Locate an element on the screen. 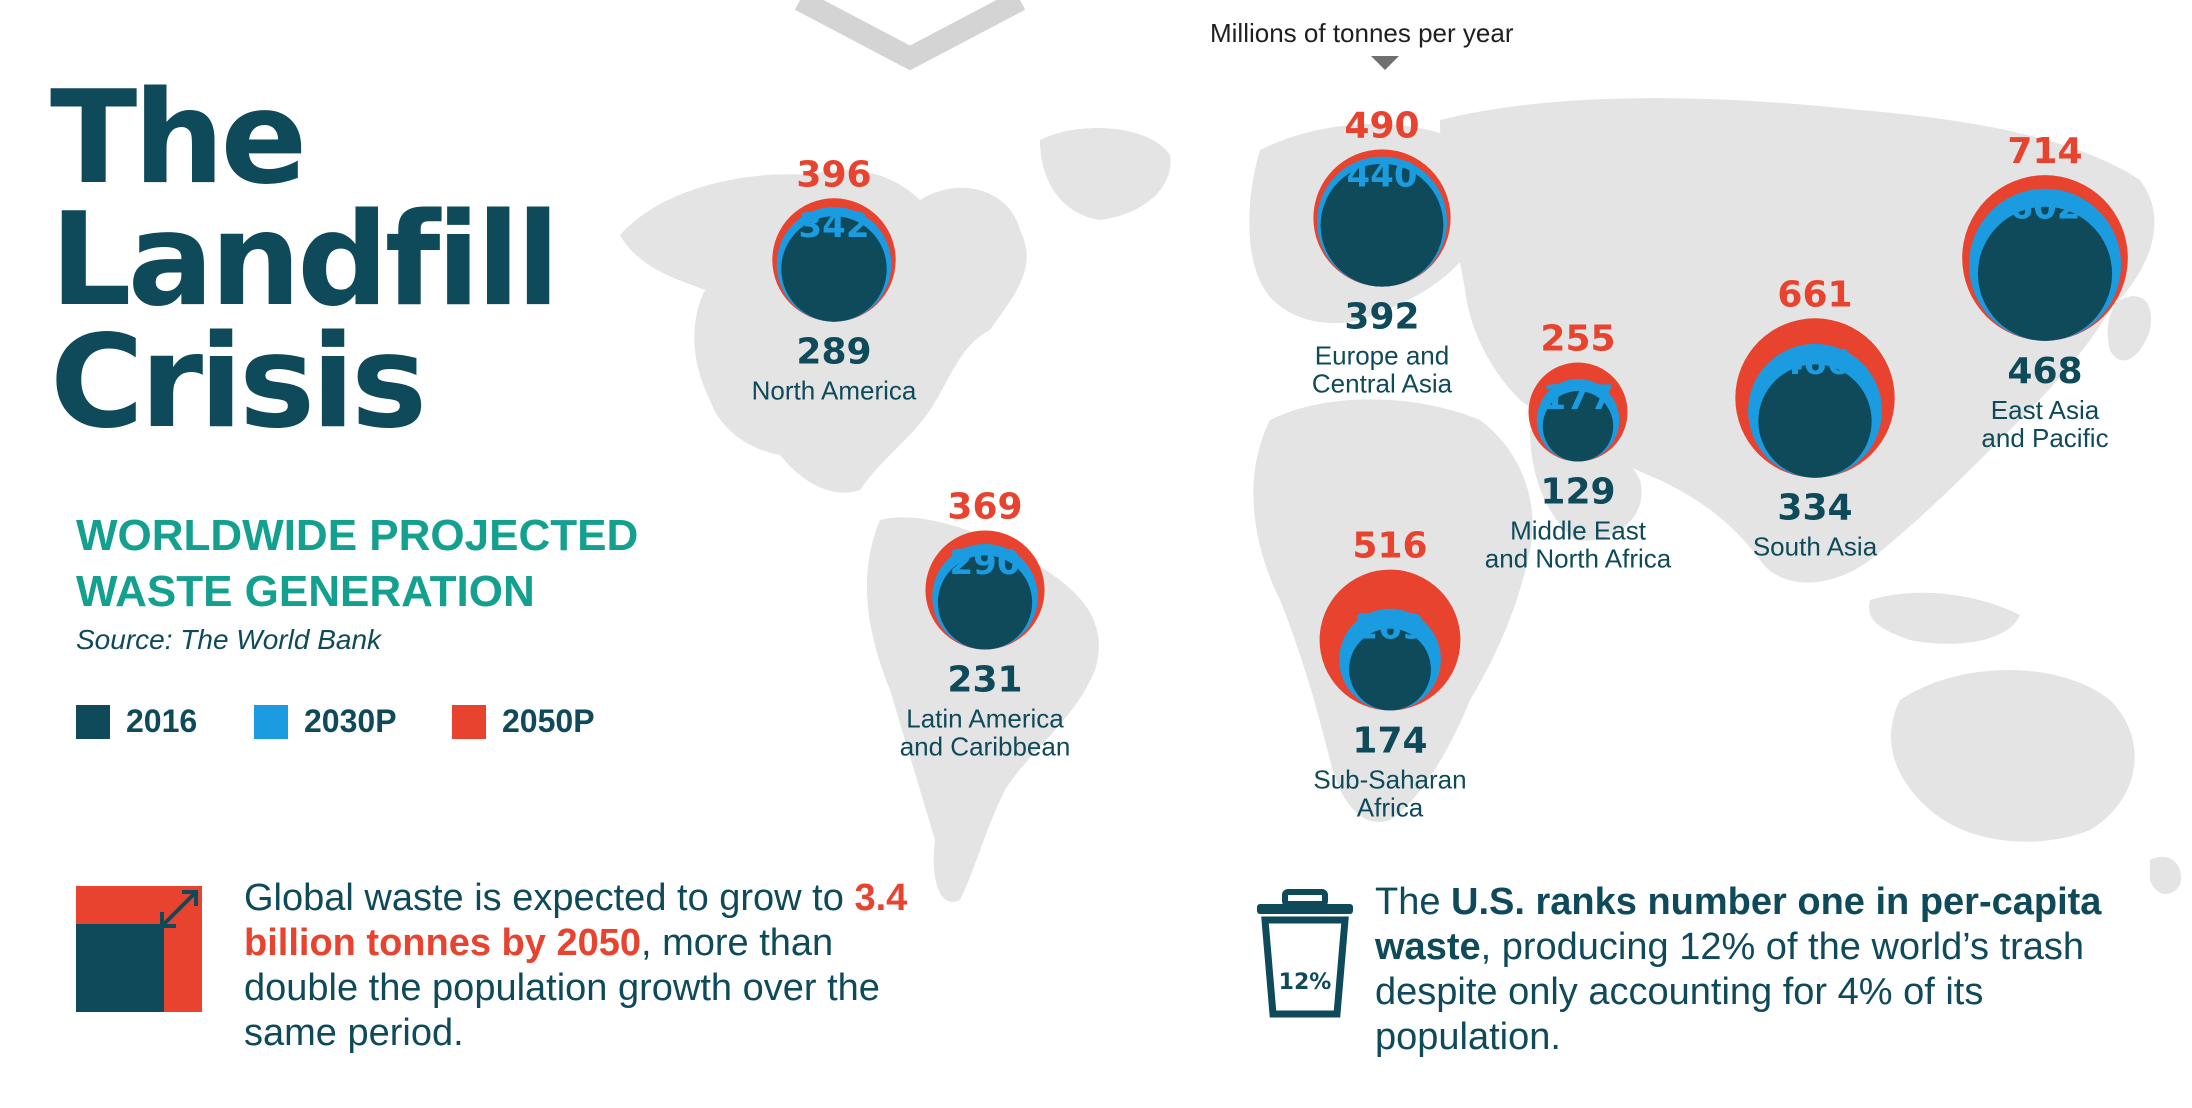 The width and height of the screenshot is (2192, 1108). value-label-2016: 174 is located at coordinates (1389, 740).